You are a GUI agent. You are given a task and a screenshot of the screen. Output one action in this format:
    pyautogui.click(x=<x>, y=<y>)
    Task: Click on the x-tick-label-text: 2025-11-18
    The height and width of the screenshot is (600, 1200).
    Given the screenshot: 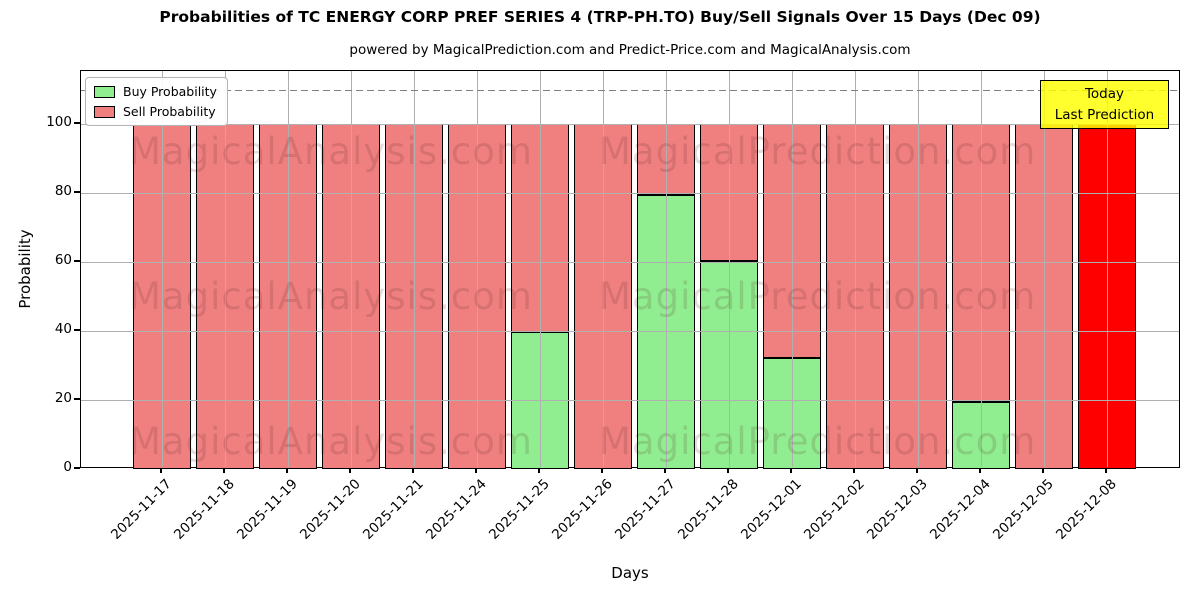 What is the action you would take?
    pyautogui.click(x=204, y=509)
    